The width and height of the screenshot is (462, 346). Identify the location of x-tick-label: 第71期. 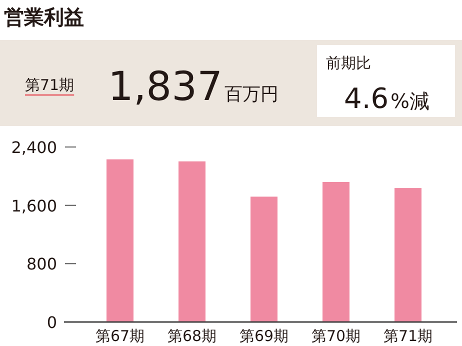
(408, 336).